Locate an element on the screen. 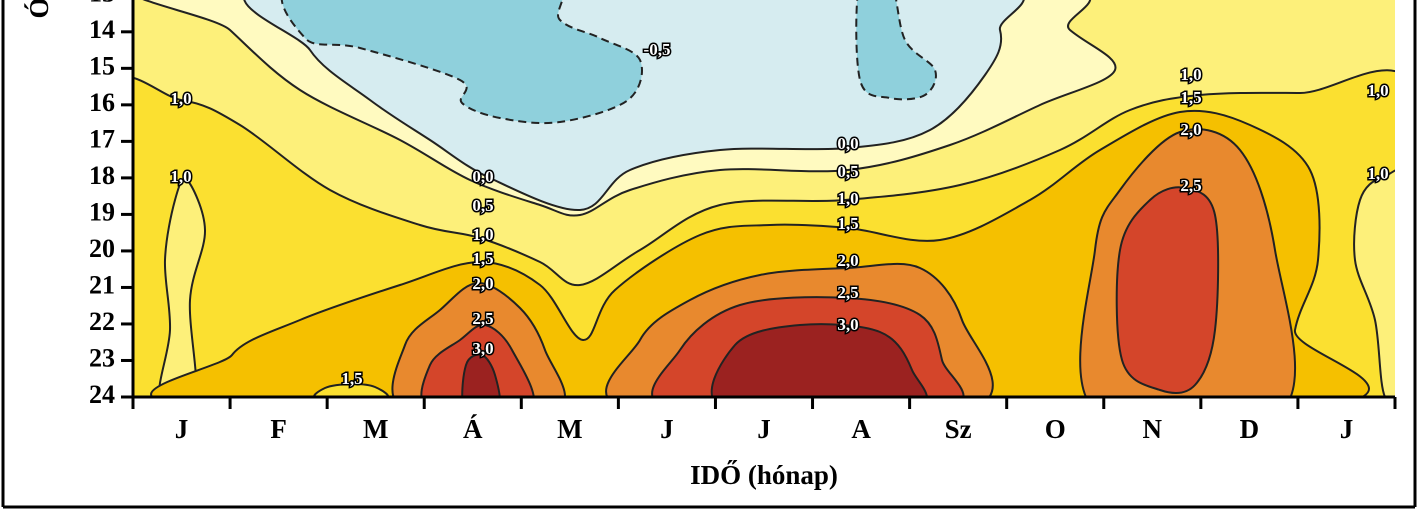 This screenshot has width=1418, height=510. y-tick-label: 18 is located at coordinates (102, 175).